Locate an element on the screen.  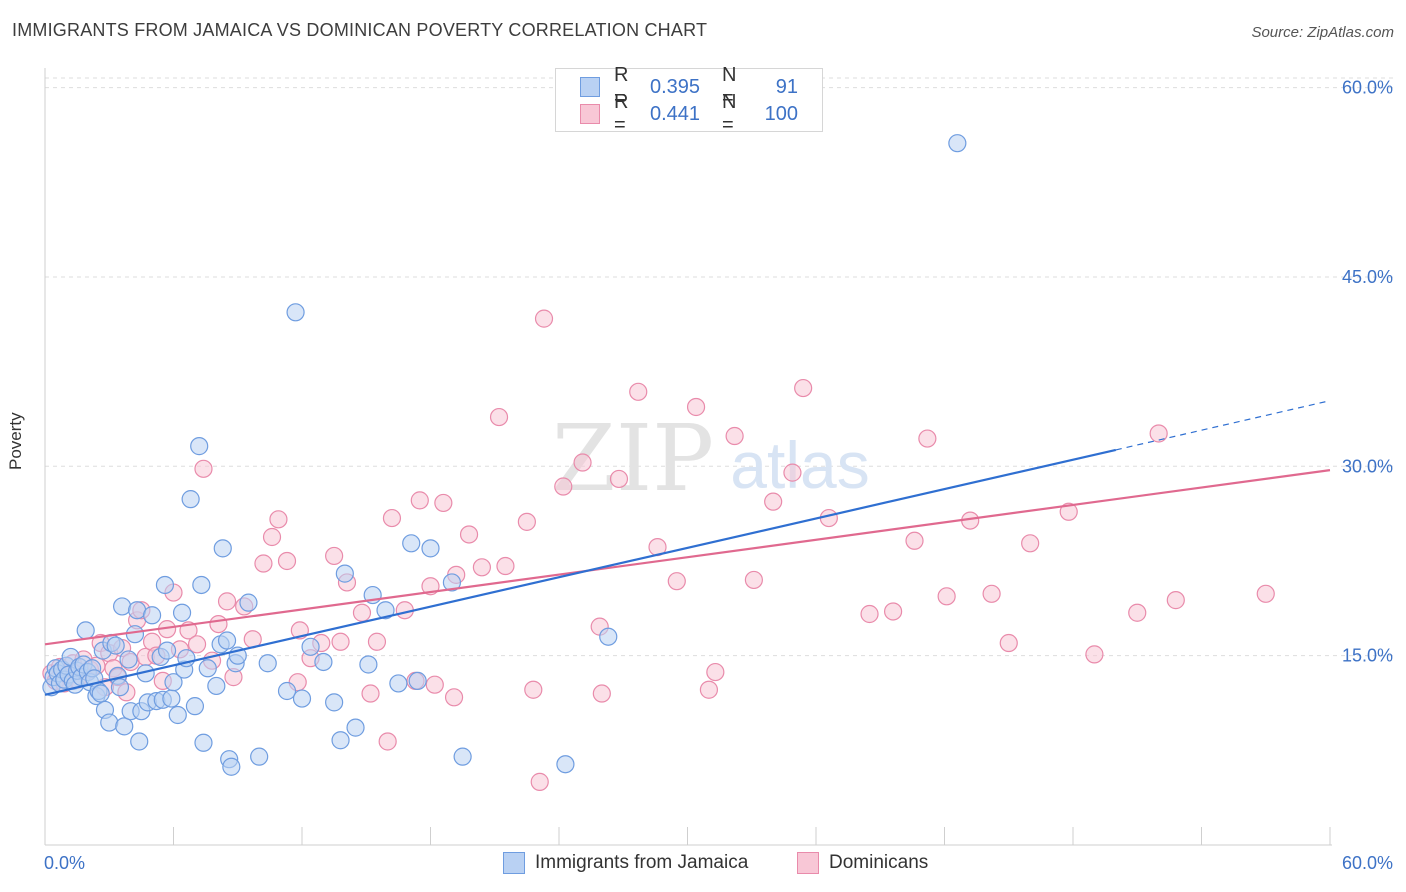
legend-n-value: 100 is located at coordinates (781, 113).